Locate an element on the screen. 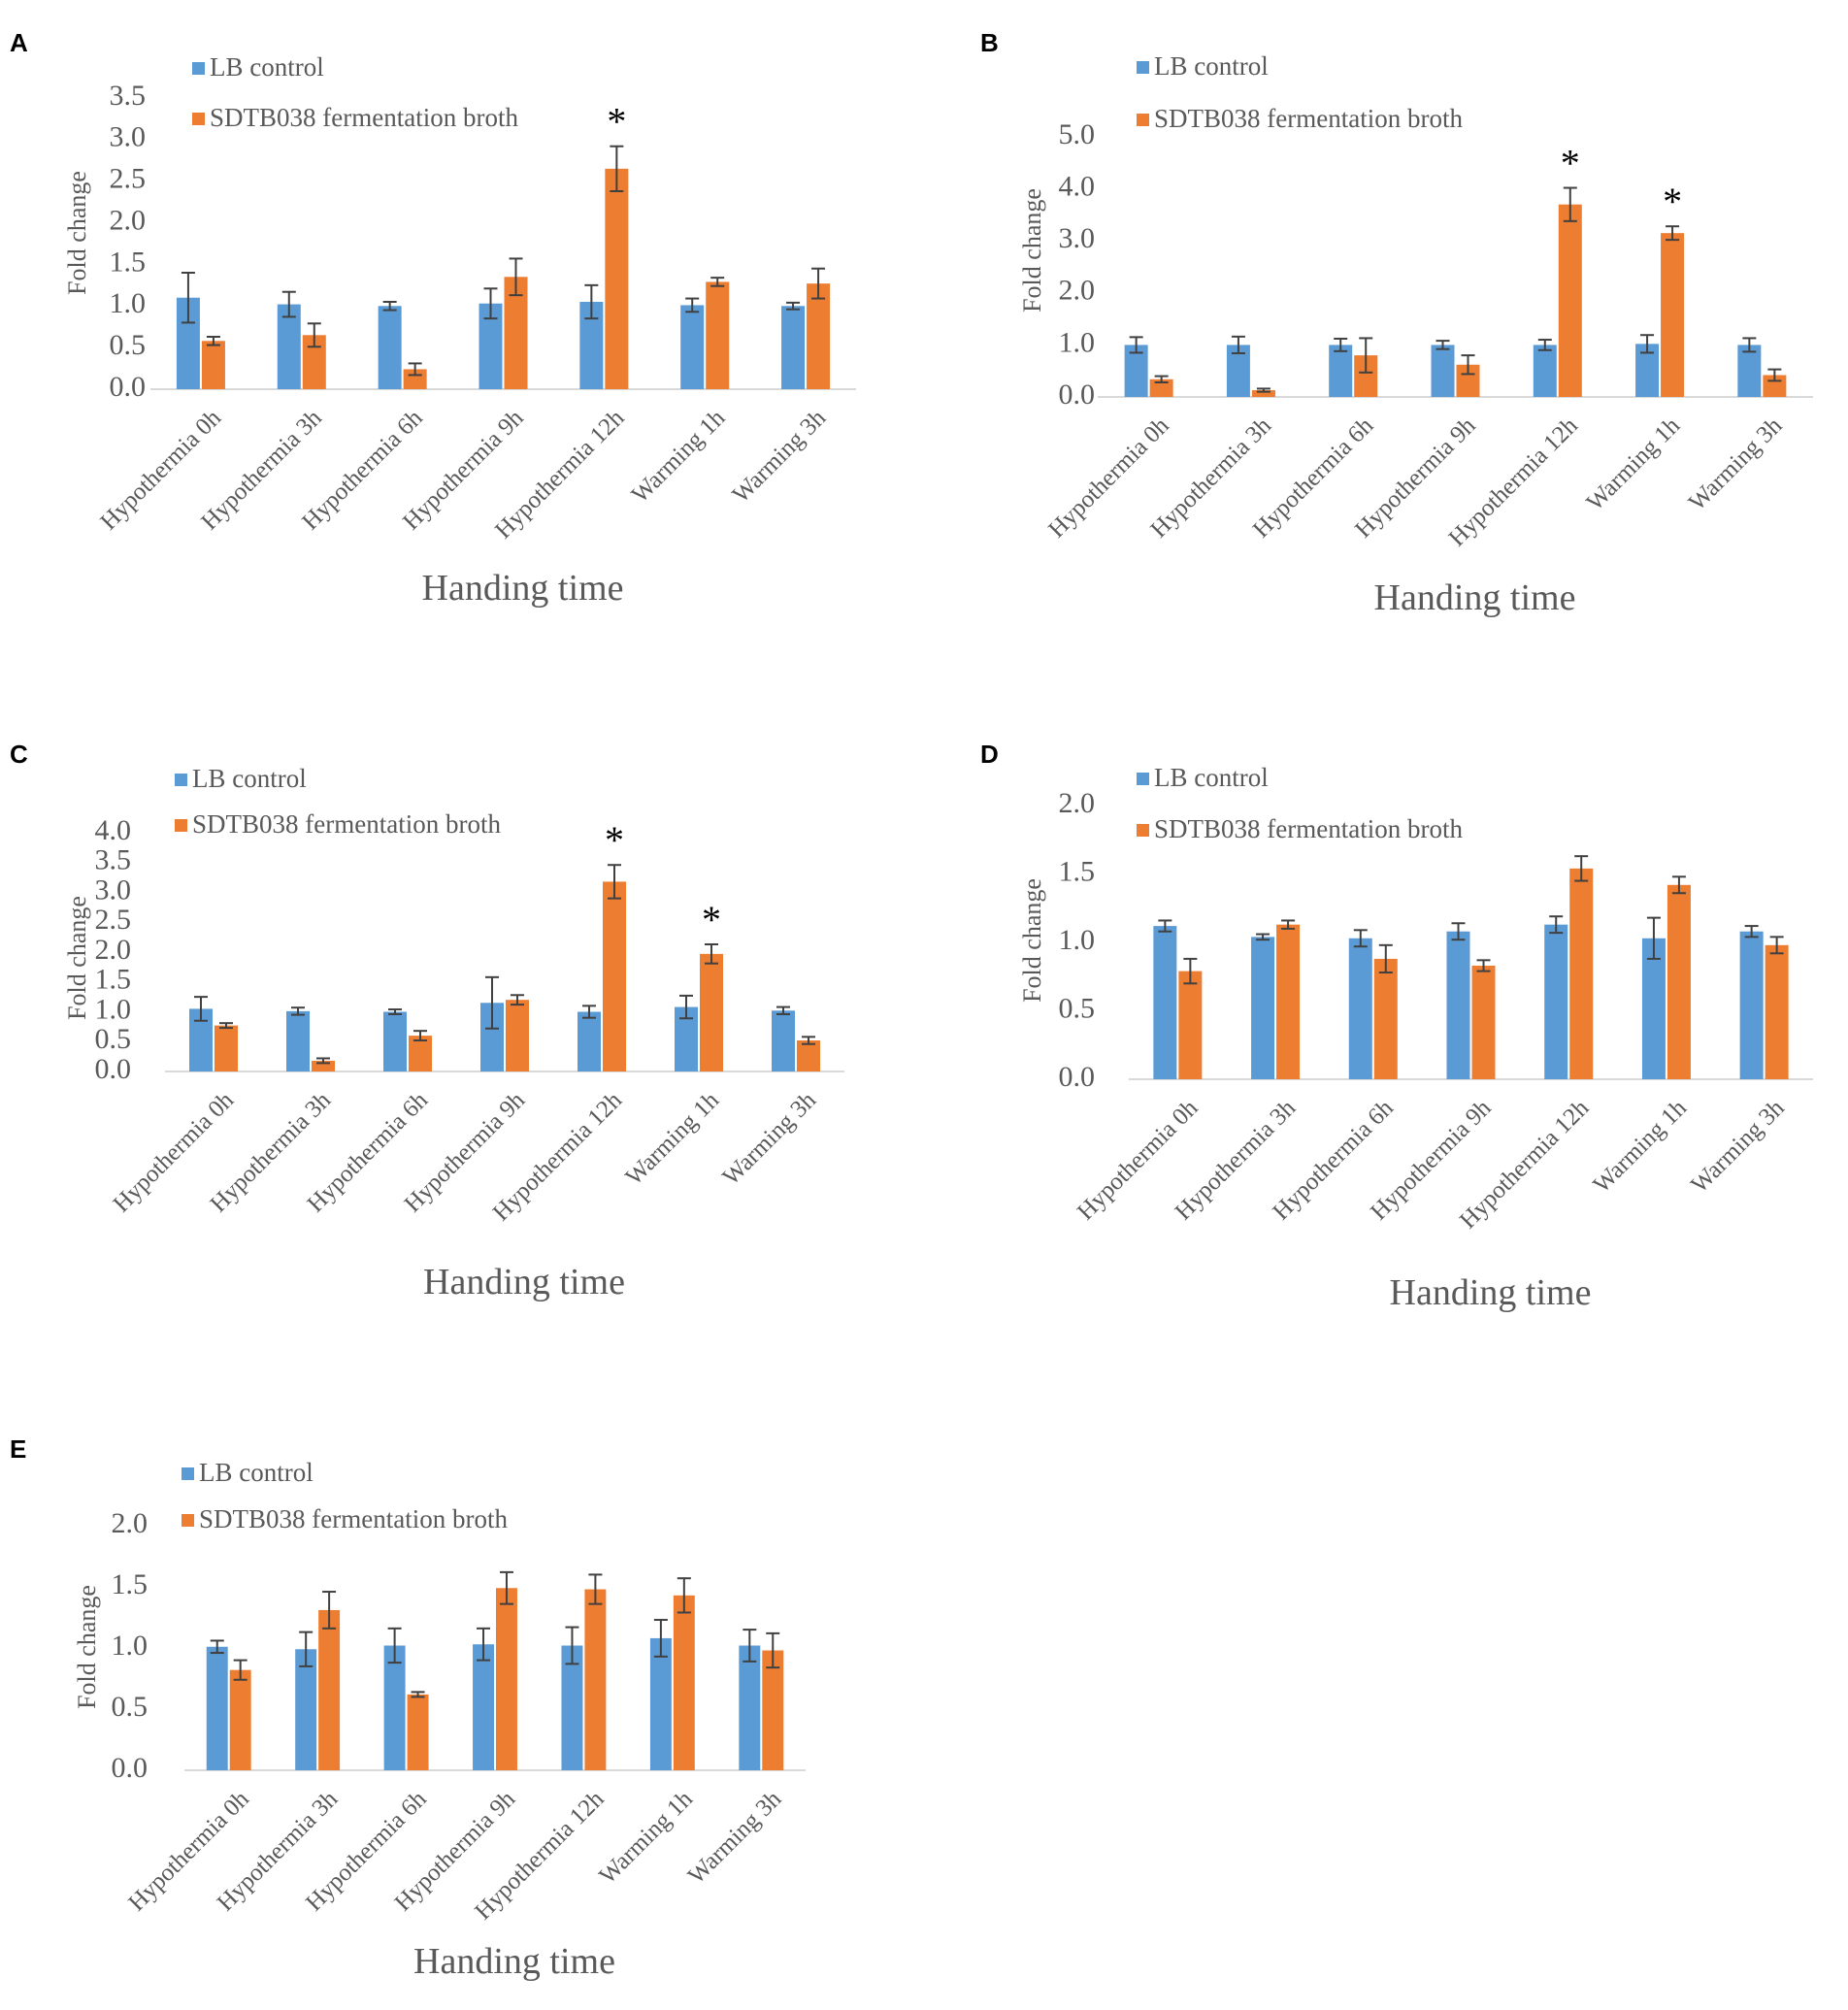  y-tick-label: 0.0 is located at coordinates (130, 1768).